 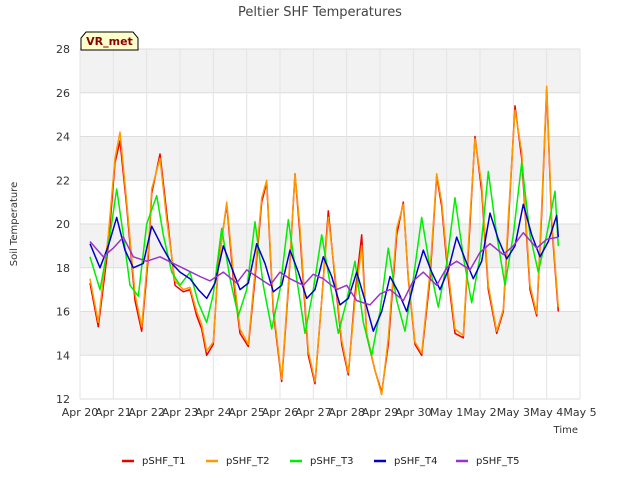 What do you see at coordinates (80, 412) in the screenshot?
I see `x-tick-label: Apr 20` at bounding box center [80, 412].